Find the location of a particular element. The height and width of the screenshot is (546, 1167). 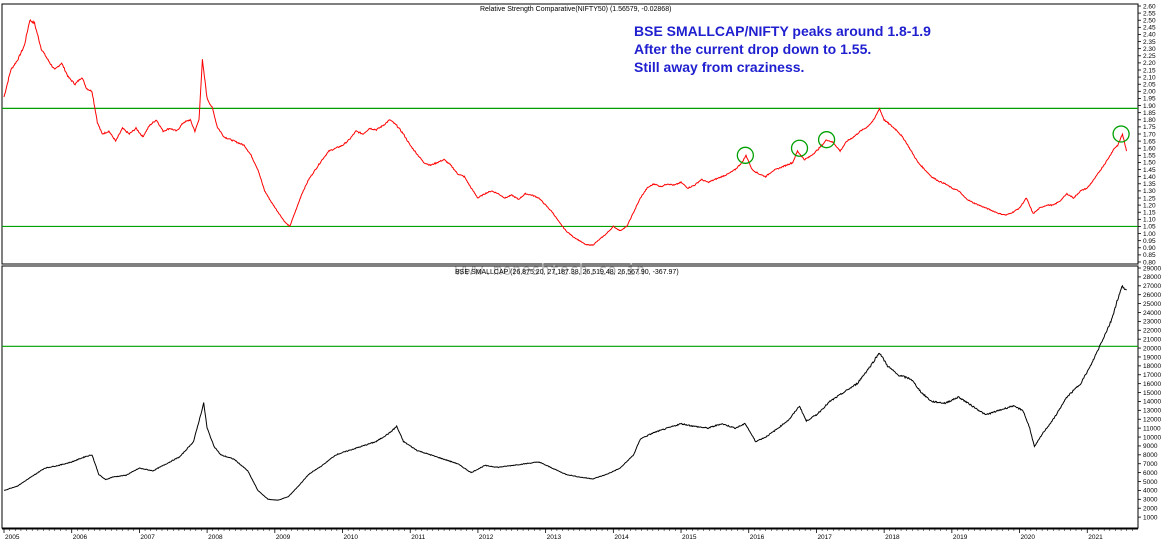

y-tick-label: 1.70 is located at coordinates (1149, 134).